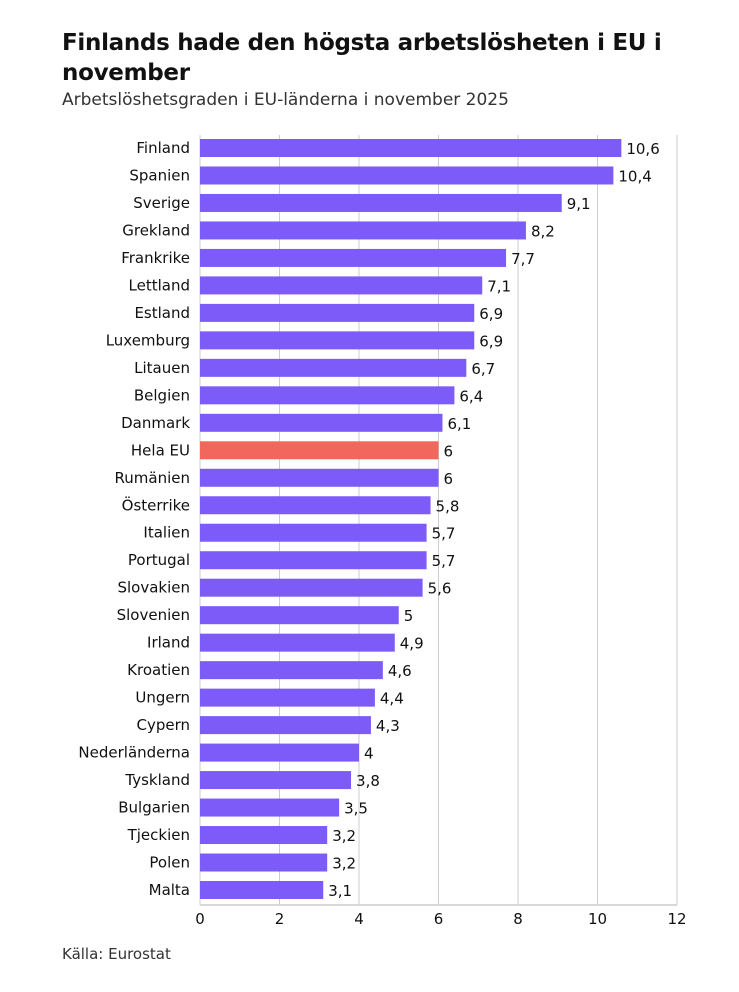 Image resolution: width=739 pixels, height=992 pixels. I want to click on x-tick-label: 4, so click(359, 919).